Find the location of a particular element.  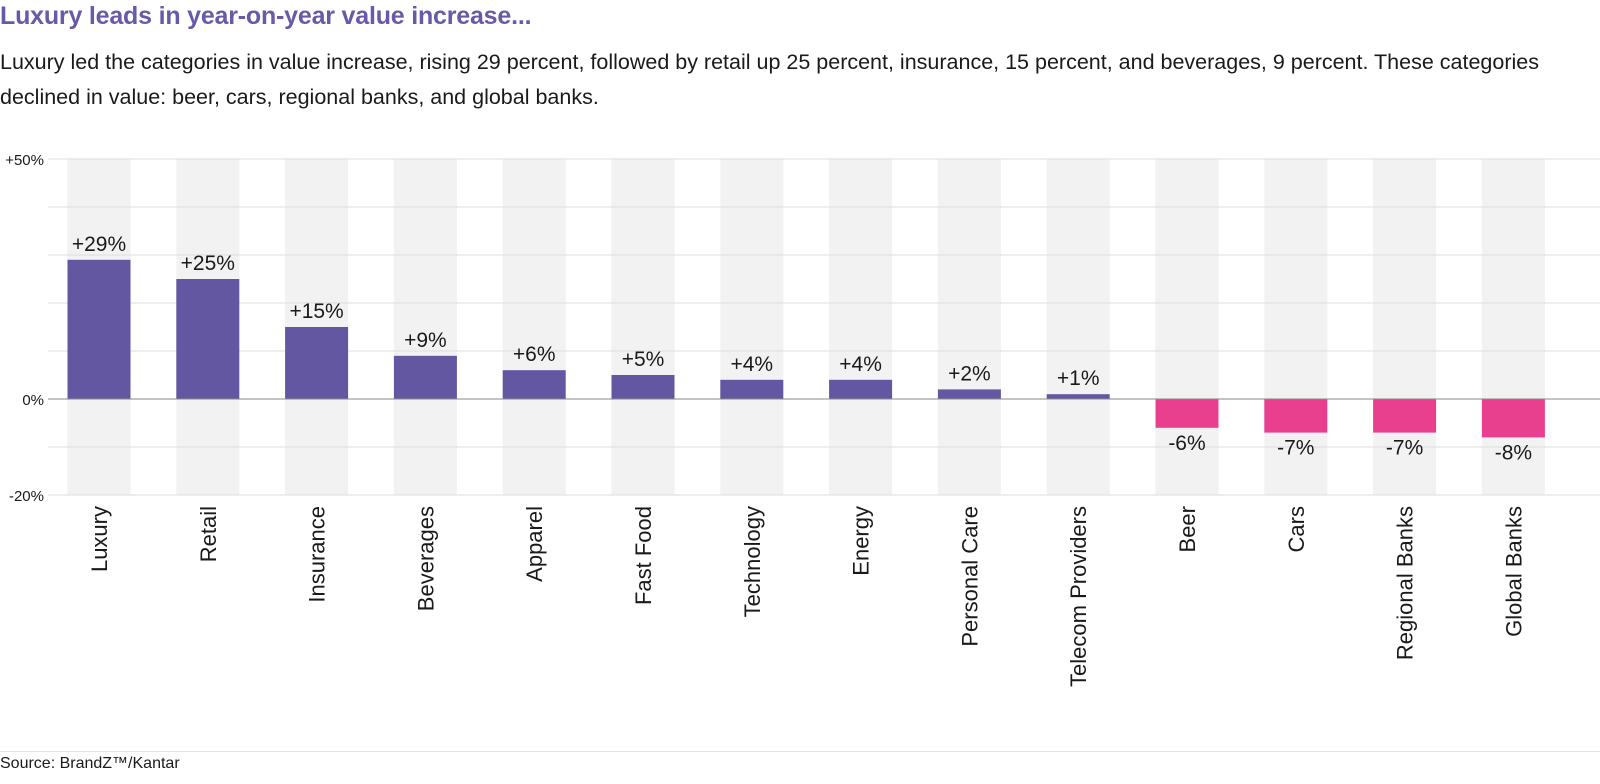

data-label: +15% is located at coordinates (316, 311).